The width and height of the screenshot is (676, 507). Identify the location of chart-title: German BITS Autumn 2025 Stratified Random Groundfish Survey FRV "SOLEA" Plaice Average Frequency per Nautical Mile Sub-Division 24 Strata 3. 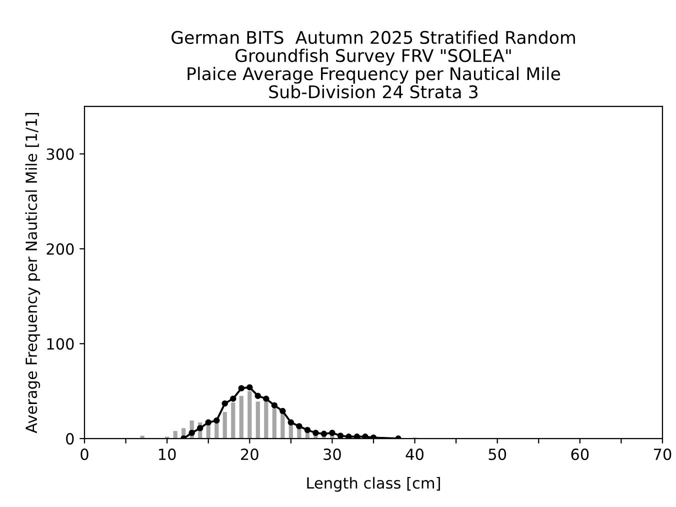
(373, 64).